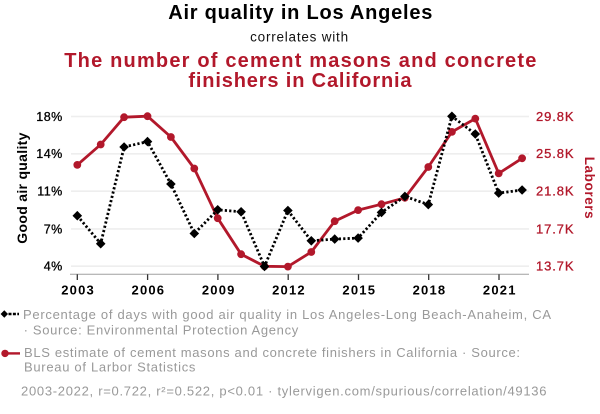  What do you see at coordinates (555, 153) in the screenshot?
I see `svg-text: 25.8K` at bounding box center [555, 153].